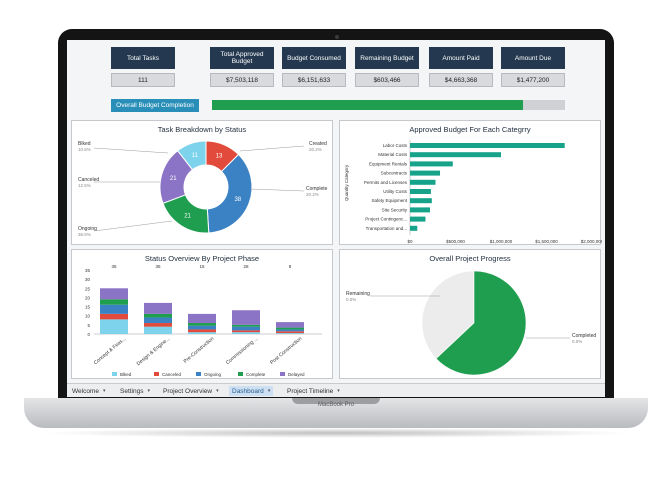  I want to click on label-complete-pct: 20.2%, so click(312, 194).